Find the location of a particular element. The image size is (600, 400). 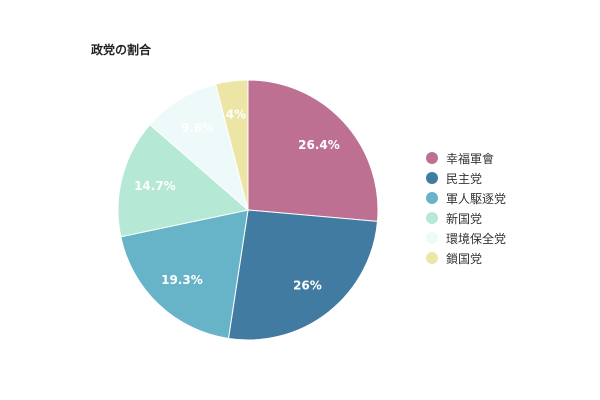

legend-label: 鎖国党 is located at coordinates (464, 258).